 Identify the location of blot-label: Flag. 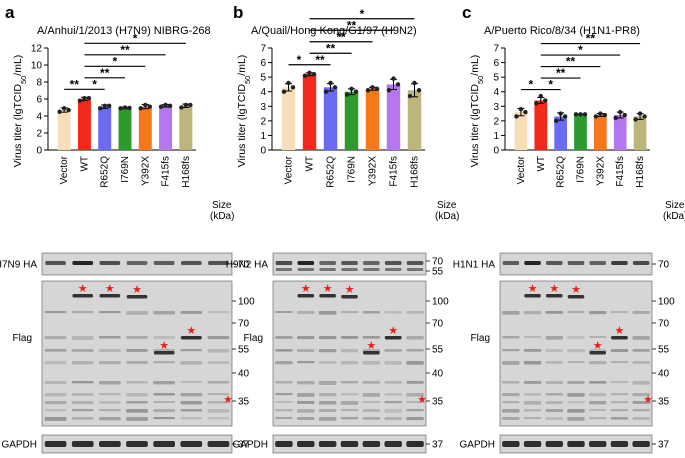
(480, 338).